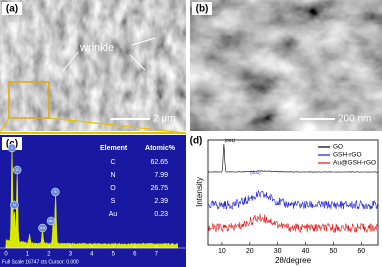 The height and width of the screenshot is (267, 382). Describe the element at coordinates (161, 201) in the screenshot. I see `table-cell: 2.39` at that location.